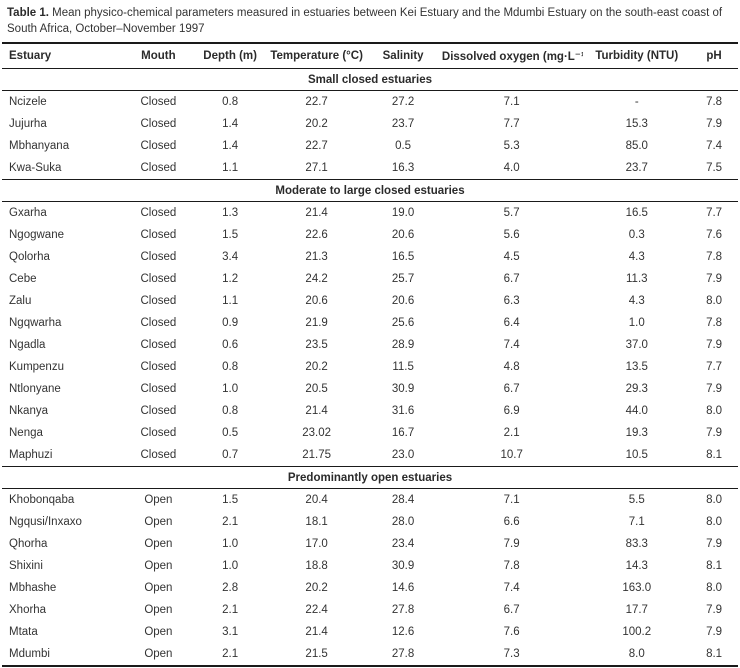 This screenshot has height=668, width=740. Describe the element at coordinates (511, 213) in the screenshot. I see `value-cell: 5.7` at that location.